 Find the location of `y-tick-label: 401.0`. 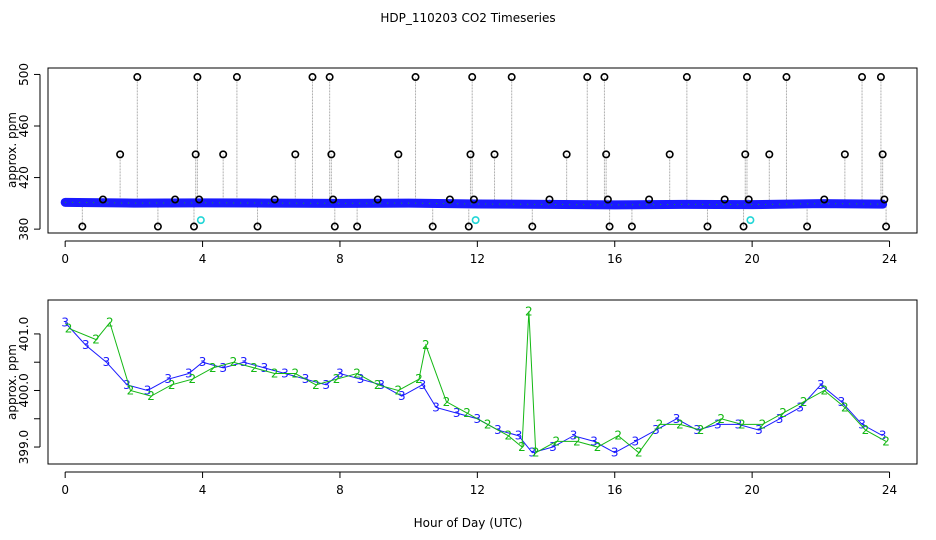

y-tick-label: 401.0 is located at coordinates (24, 334).